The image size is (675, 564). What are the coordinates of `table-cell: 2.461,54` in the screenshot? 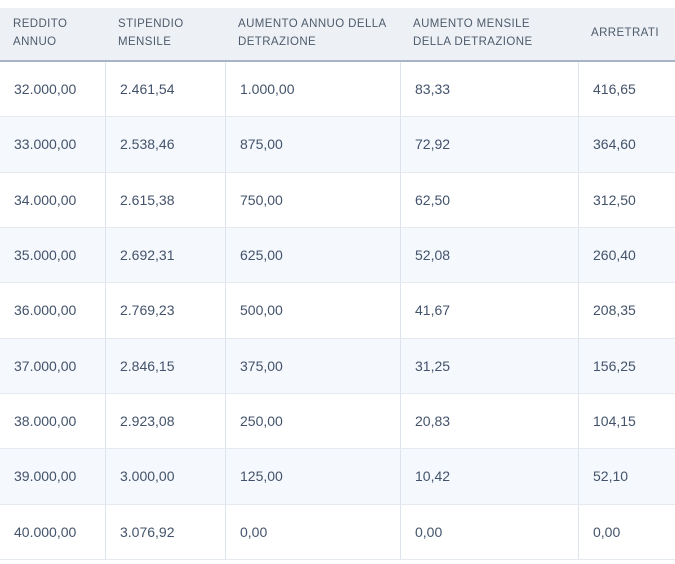 It's located at (165, 89).